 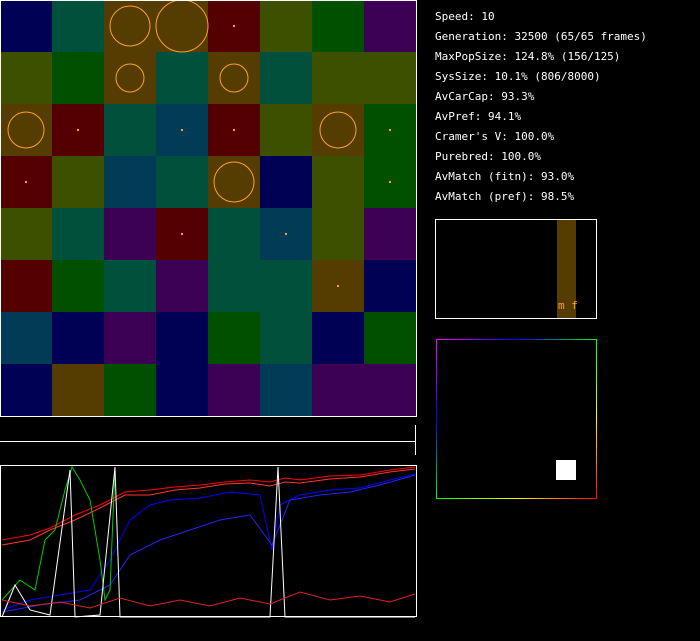 What do you see at coordinates (495, 136) in the screenshot?
I see `stat-line: Cramer's V: 100.0%` at bounding box center [495, 136].